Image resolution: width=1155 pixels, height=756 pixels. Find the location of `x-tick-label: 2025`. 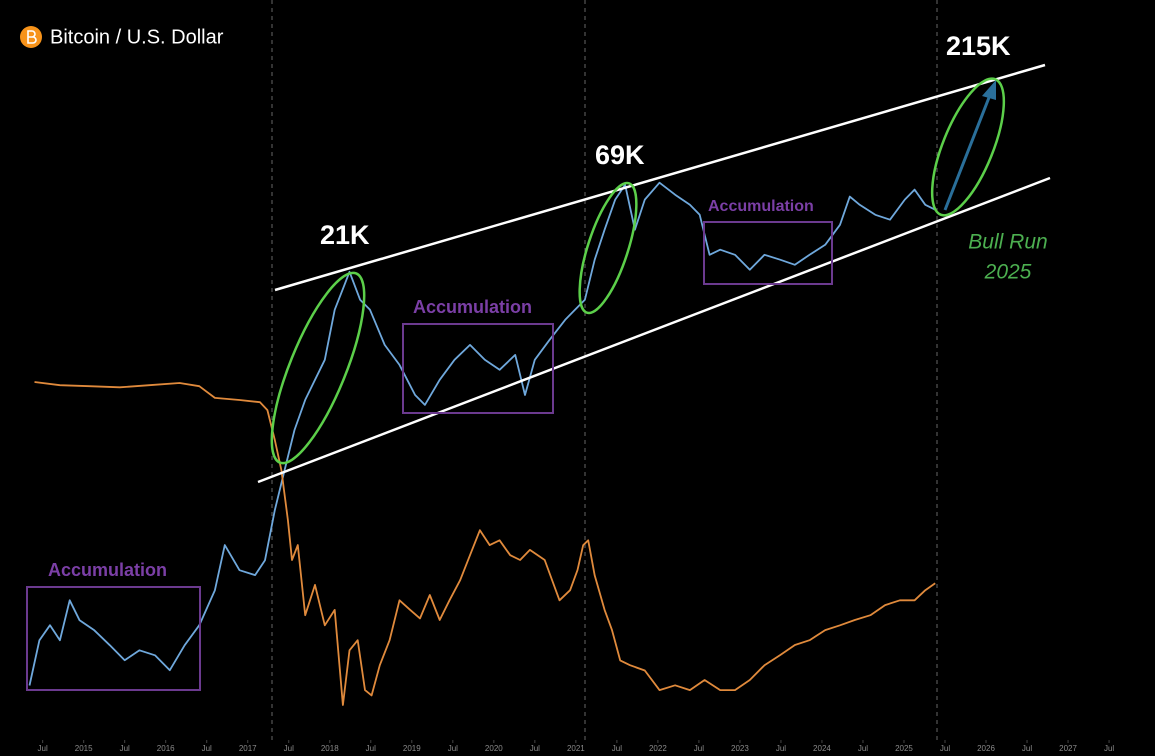

x-tick-label: 2025 is located at coordinates (904, 748).